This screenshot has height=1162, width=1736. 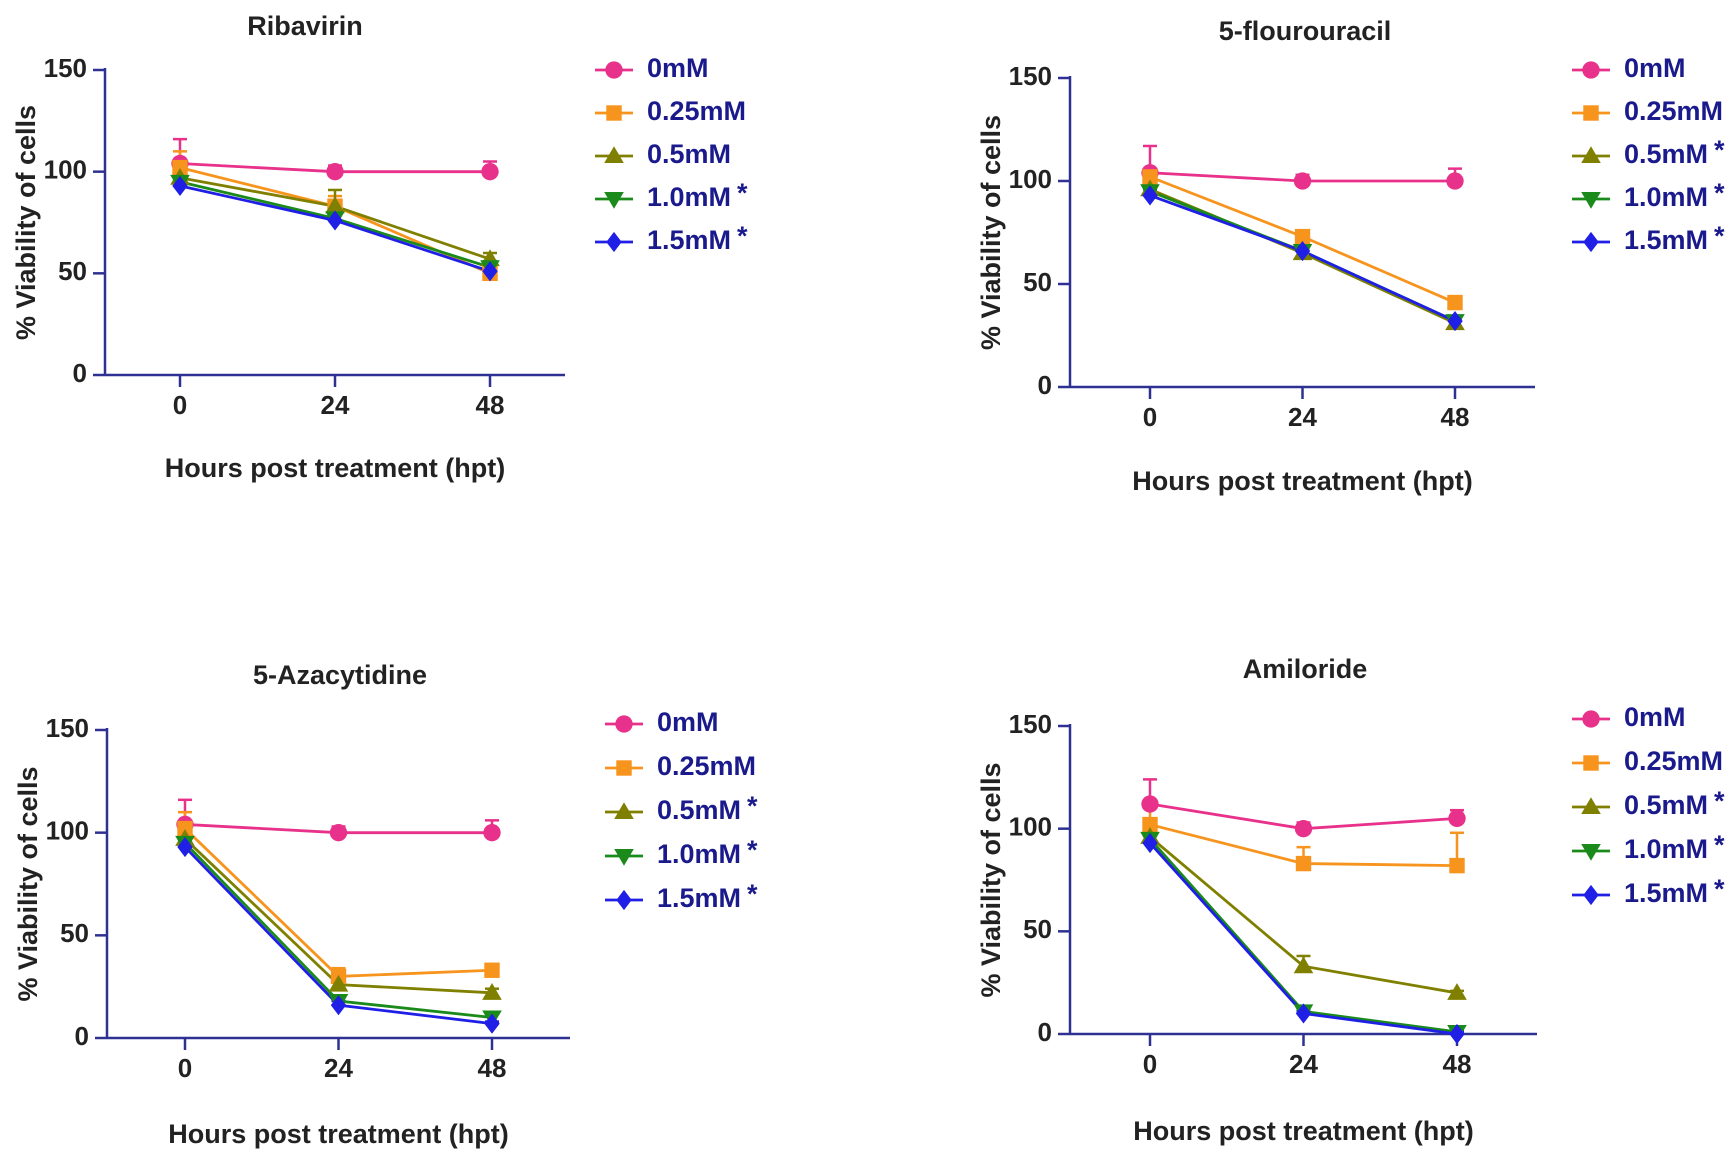 What do you see at coordinates (72, 271) in the screenshot?
I see `y-tick-label: 50` at bounding box center [72, 271].